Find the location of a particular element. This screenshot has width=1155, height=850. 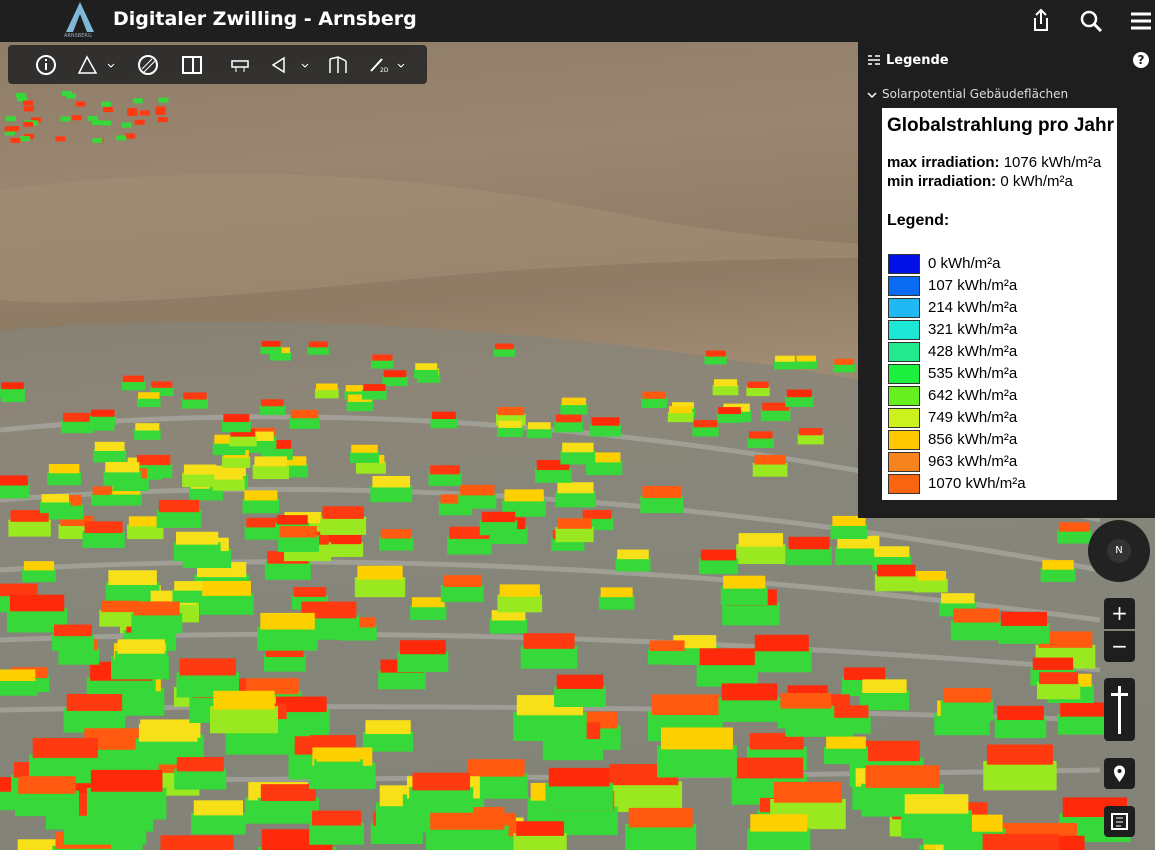

compass: N is located at coordinates (1119, 551).